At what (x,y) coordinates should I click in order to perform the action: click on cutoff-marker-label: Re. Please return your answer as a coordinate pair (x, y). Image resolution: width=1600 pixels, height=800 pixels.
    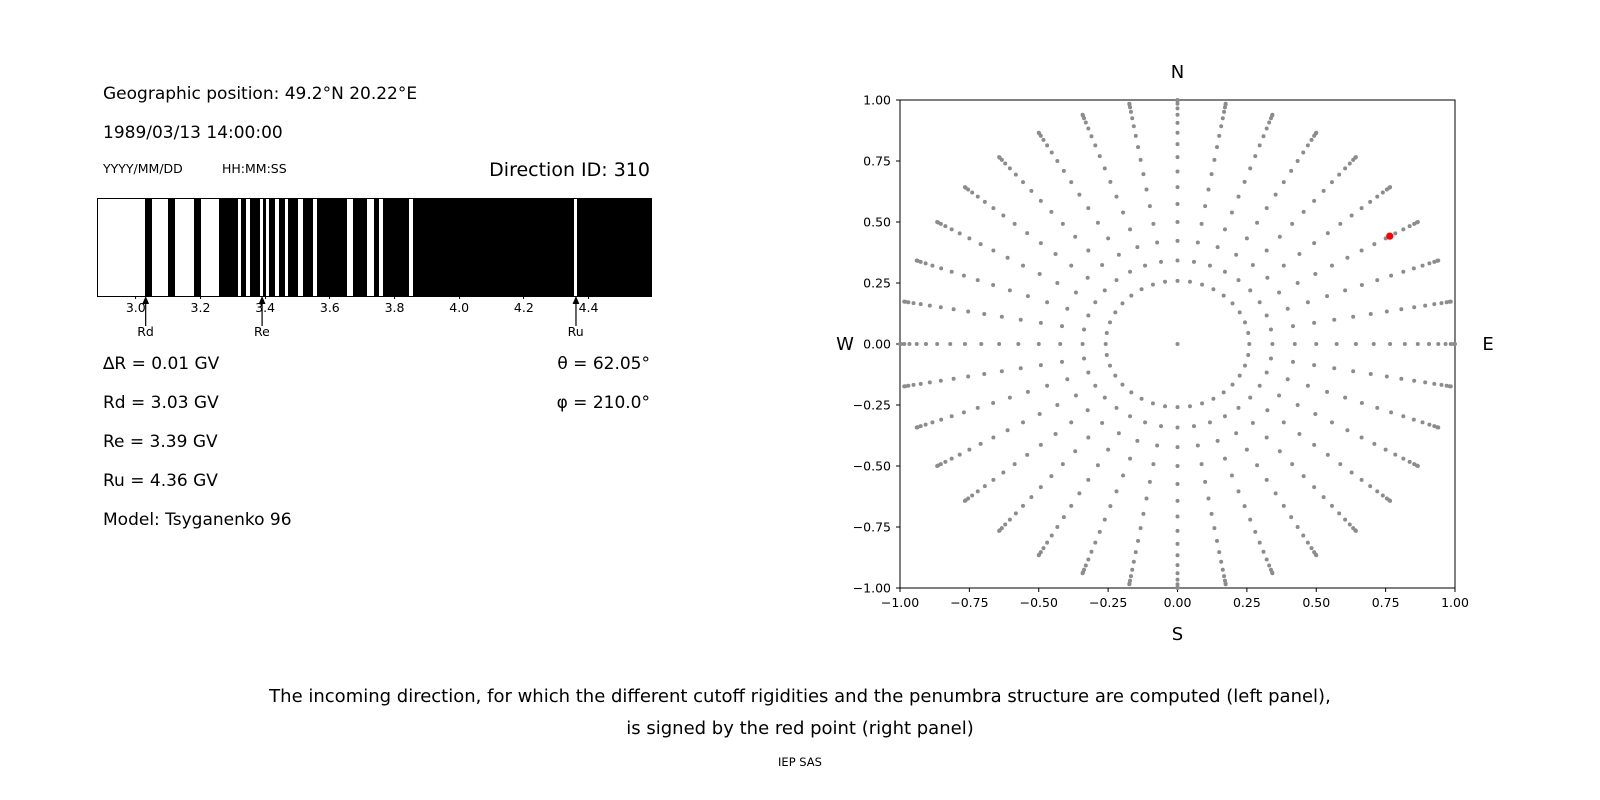
    Looking at the image, I should click on (262, 331).